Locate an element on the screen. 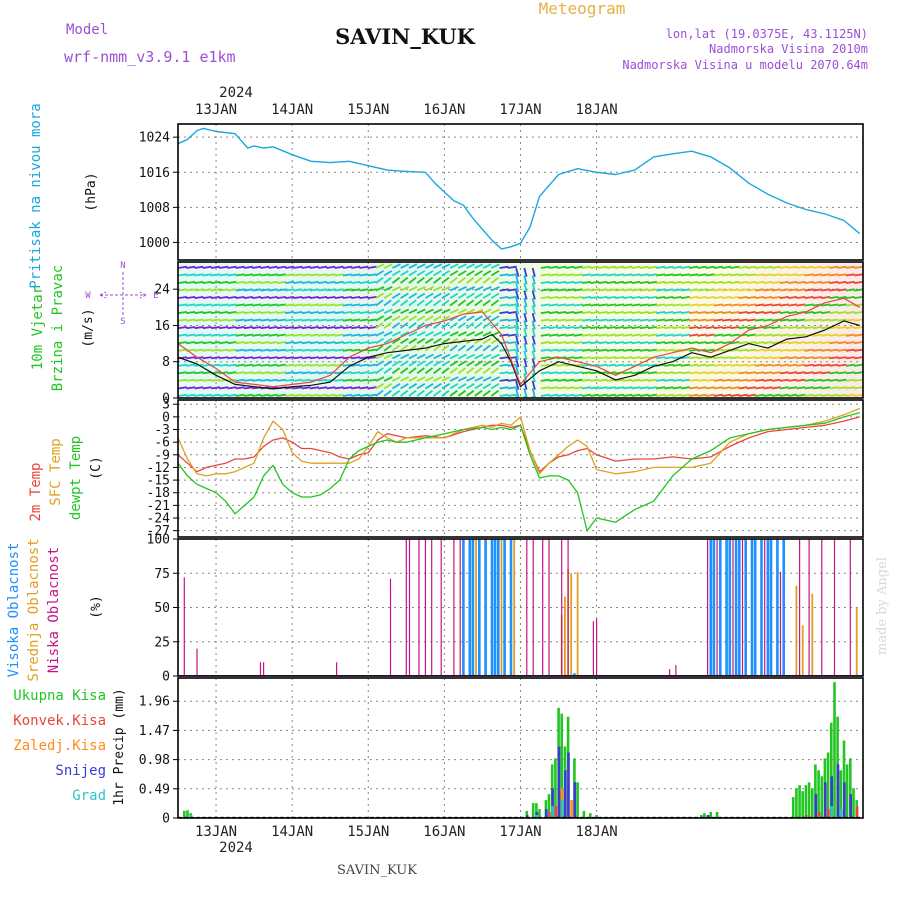  precip-grid is located at coordinates (520, 748).